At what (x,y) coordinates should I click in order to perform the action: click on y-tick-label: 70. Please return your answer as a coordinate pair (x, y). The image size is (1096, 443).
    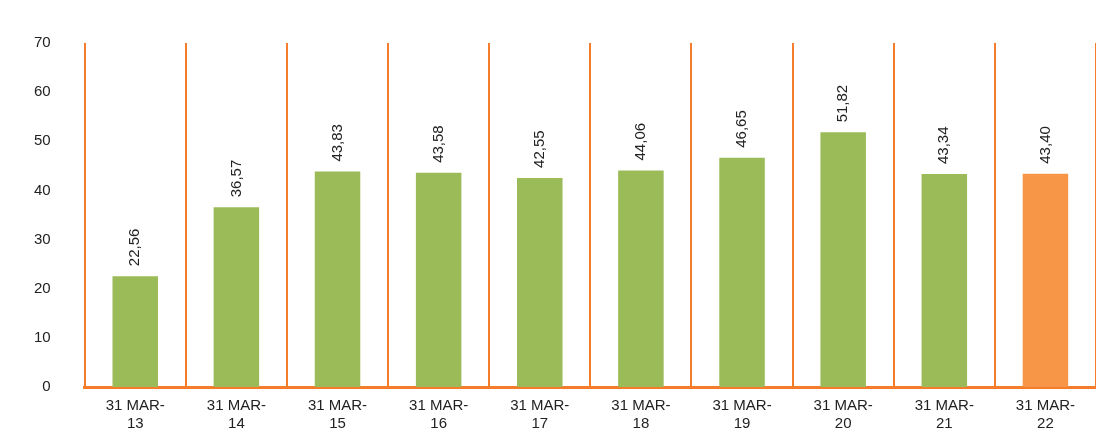
    Looking at the image, I should click on (42, 42).